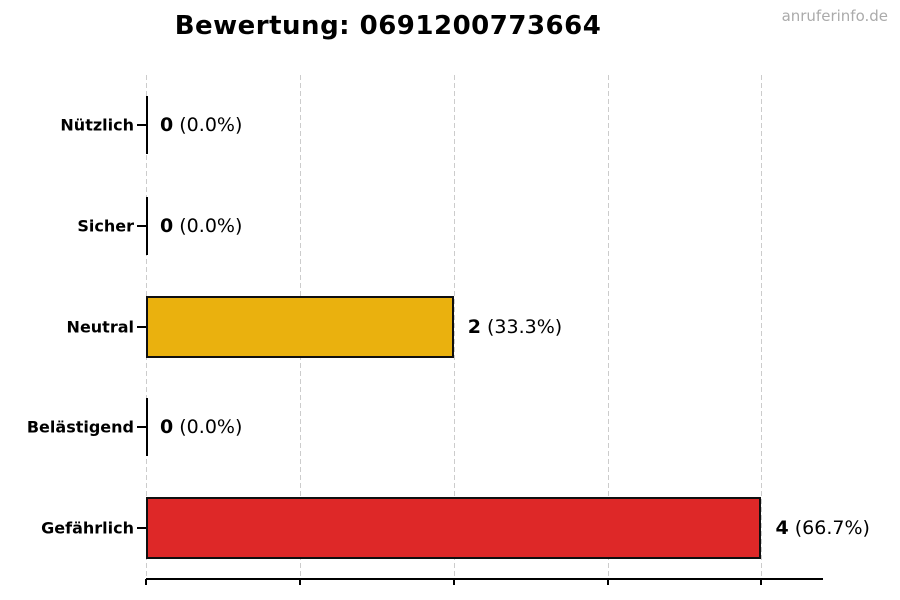 This screenshot has height=600, width=900. Describe the element at coordinates (388, 26) in the screenshot. I see `chart-title: Bewertung: 0691200773664` at that location.